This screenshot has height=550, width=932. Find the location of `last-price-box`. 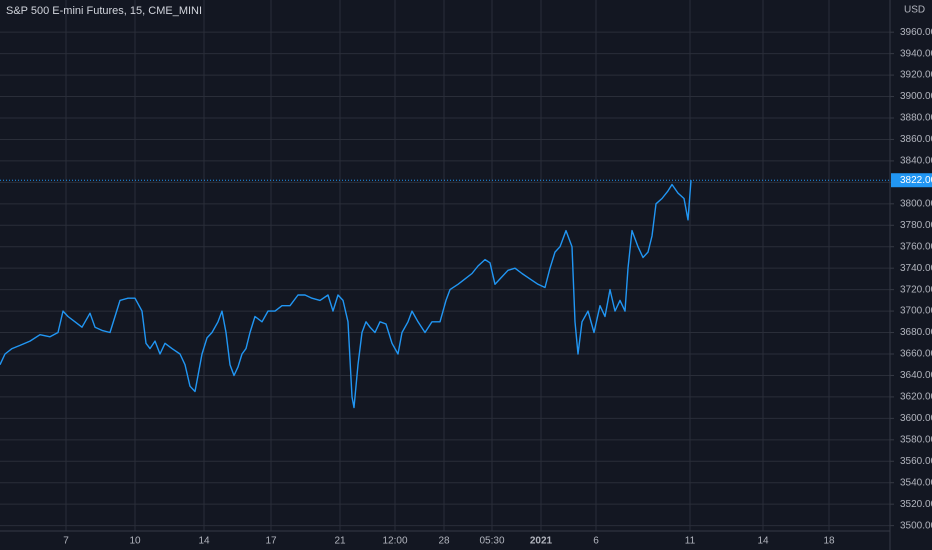

last-price-box is located at coordinates (911, 180).